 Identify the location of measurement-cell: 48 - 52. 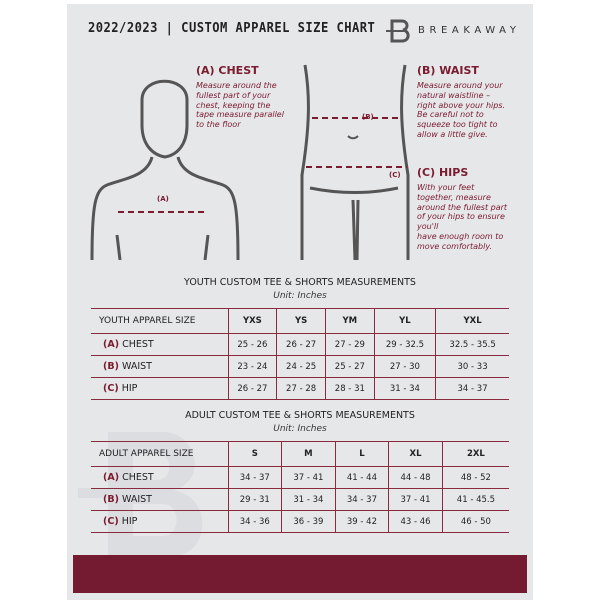
(475, 477).